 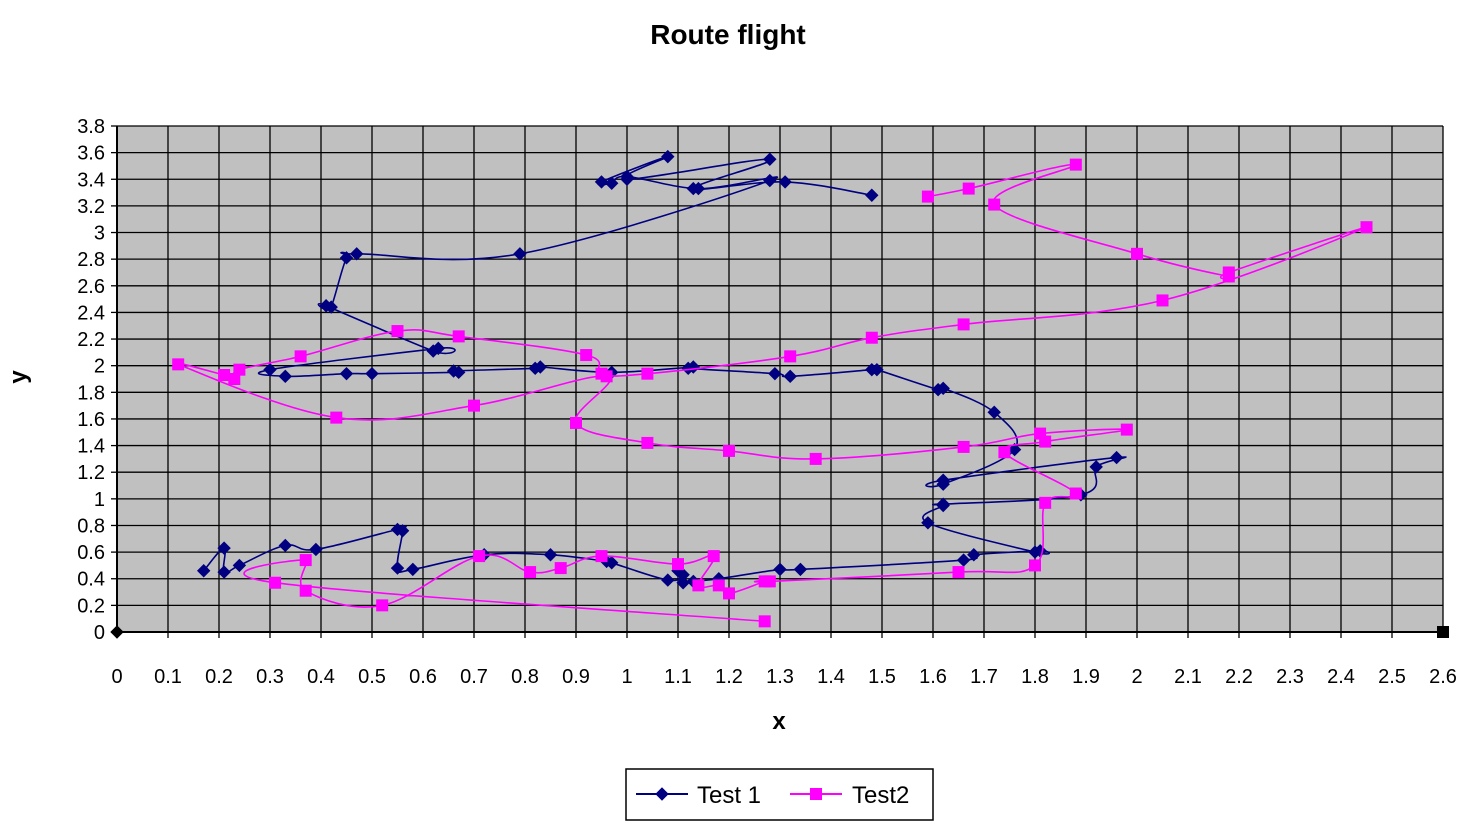 What do you see at coordinates (1443, 632) in the screenshot?
I see `end-marker` at bounding box center [1443, 632].